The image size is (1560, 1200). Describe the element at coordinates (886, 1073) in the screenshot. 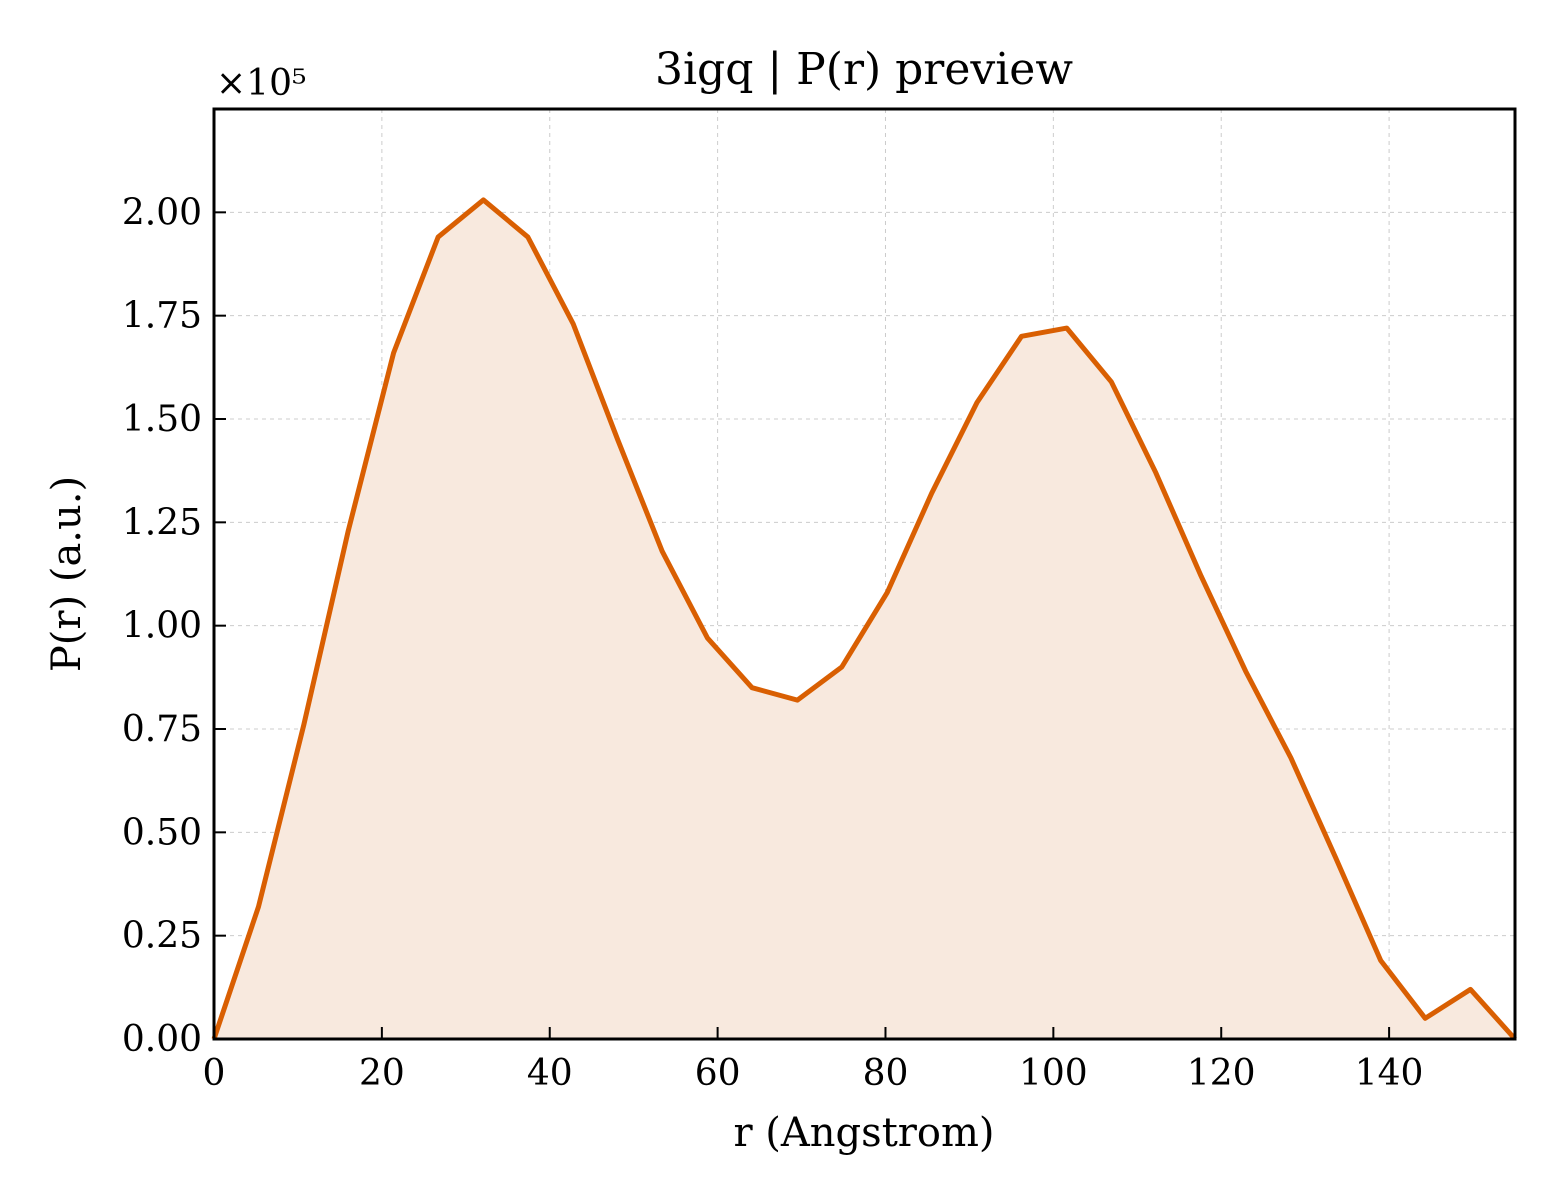

I see `x-tick-label: 80` at that location.